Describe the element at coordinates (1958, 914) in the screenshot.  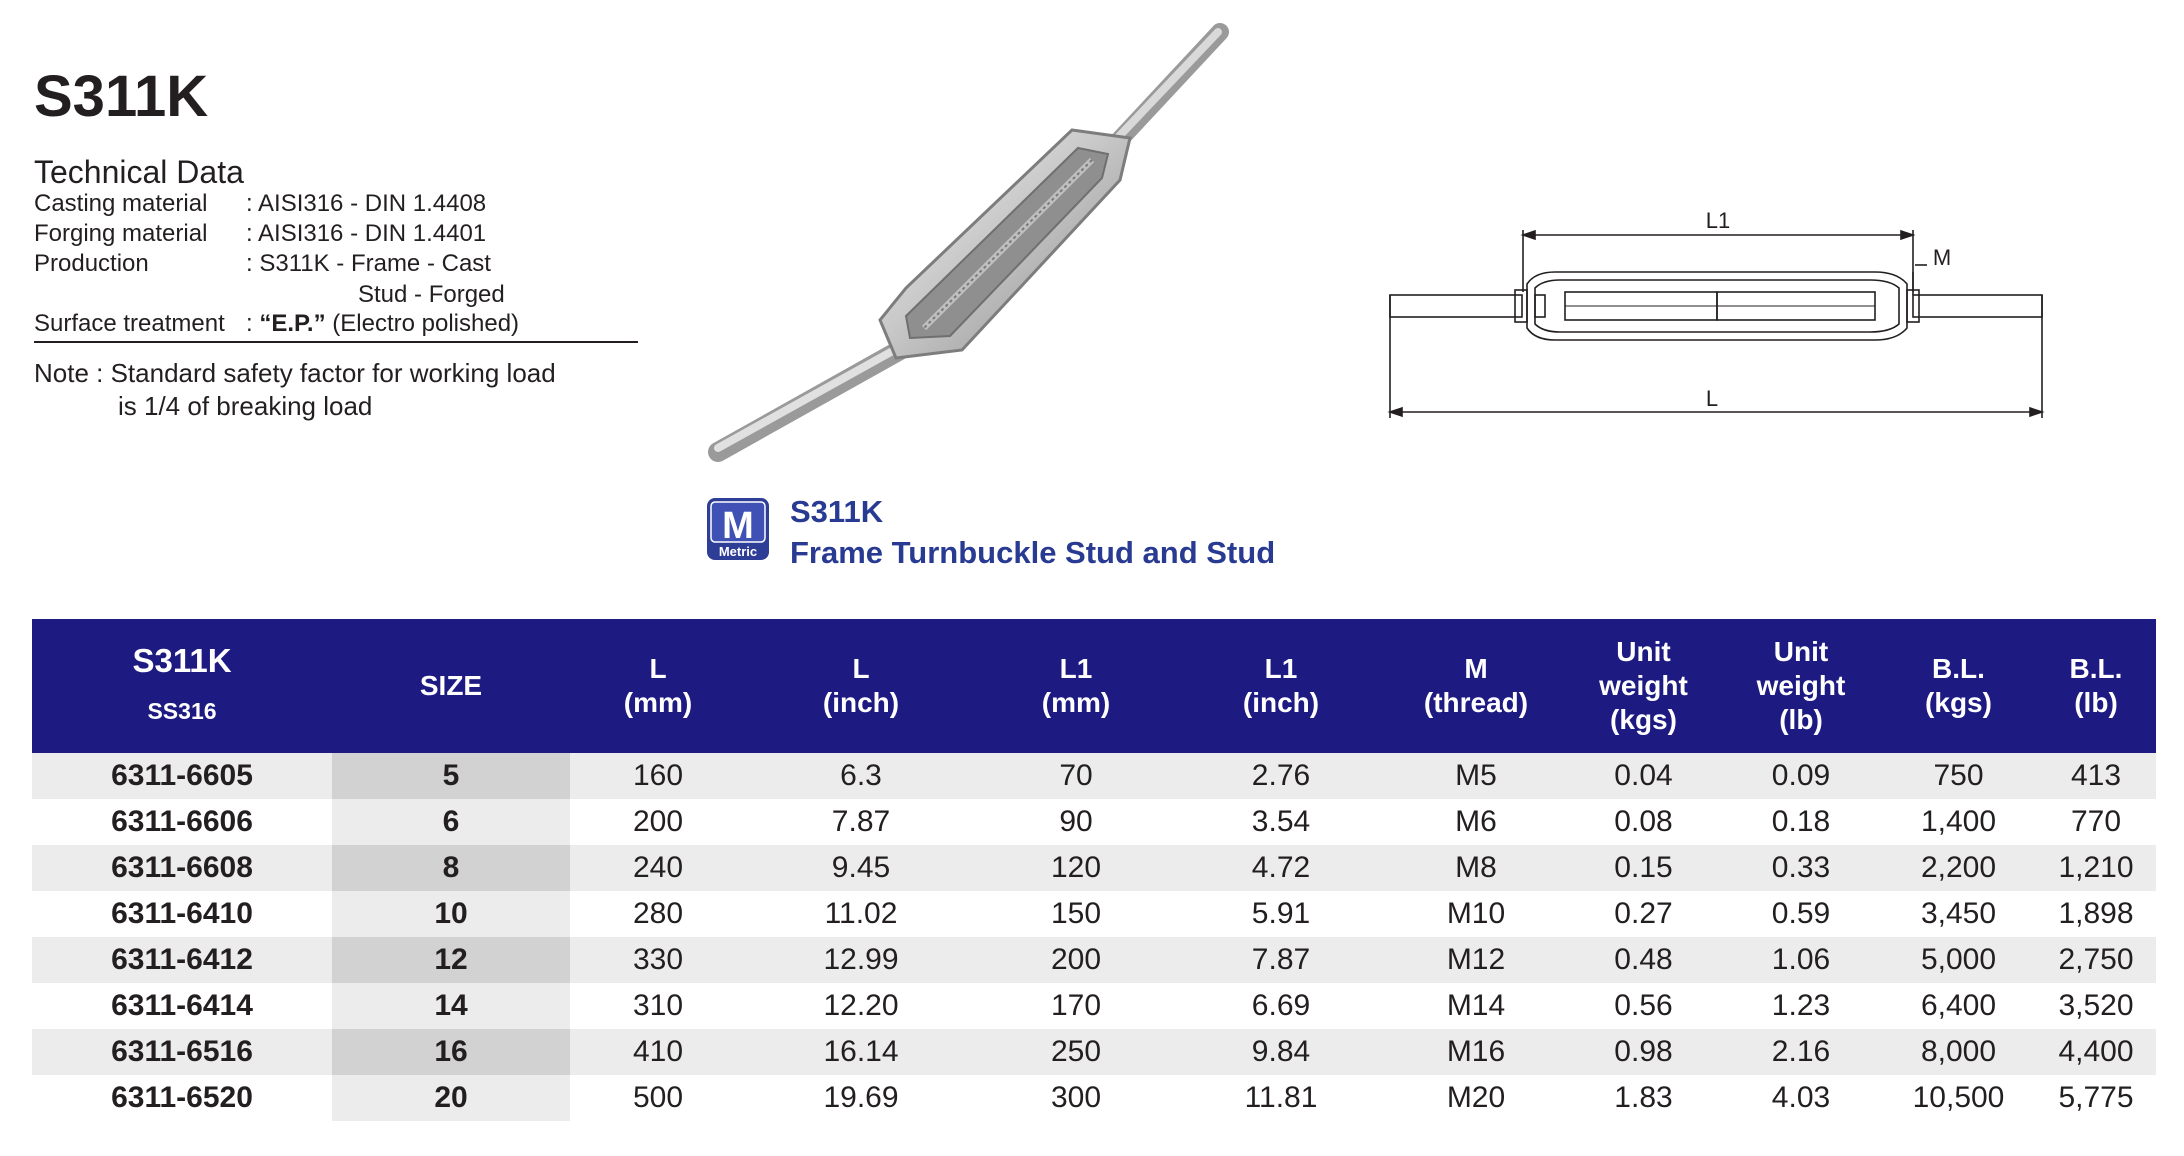
I see `cell-bl-kgs: 3,450` at that location.